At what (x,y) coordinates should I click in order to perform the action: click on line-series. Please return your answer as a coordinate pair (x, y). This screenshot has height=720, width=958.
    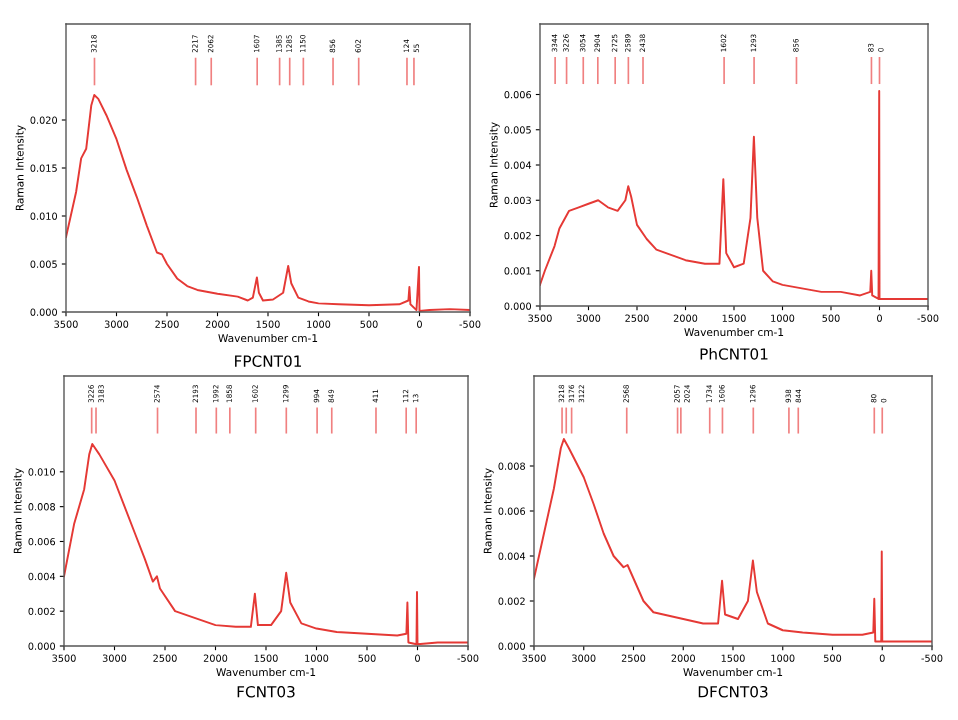
    Looking at the image, I should click on (734, 195).